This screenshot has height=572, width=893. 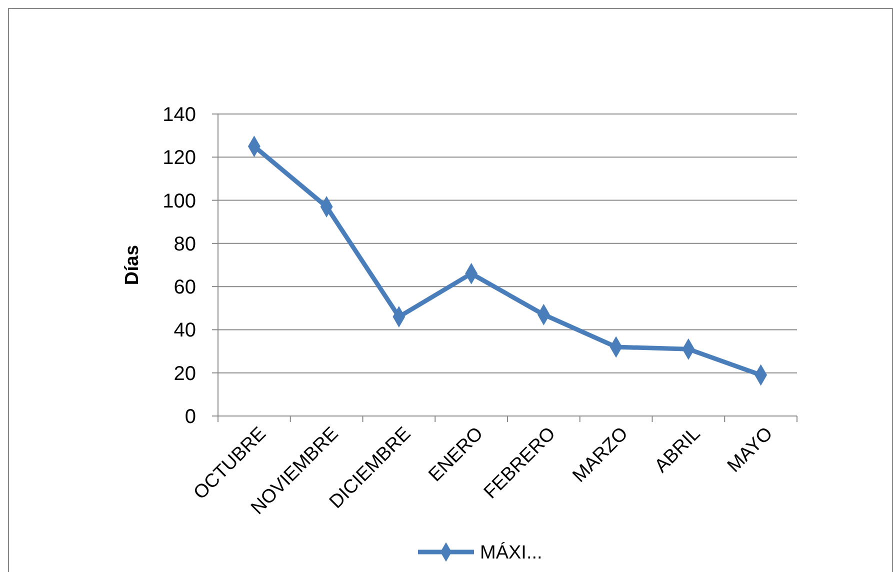 I want to click on y-tick-label: 100, so click(x=179, y=201).